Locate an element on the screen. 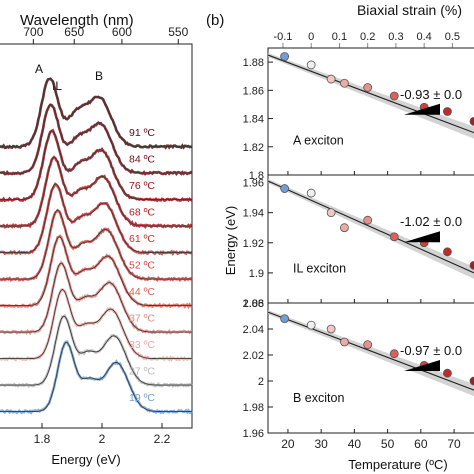  y-tick-label: 2.02 is located at coordinates (253, 356).